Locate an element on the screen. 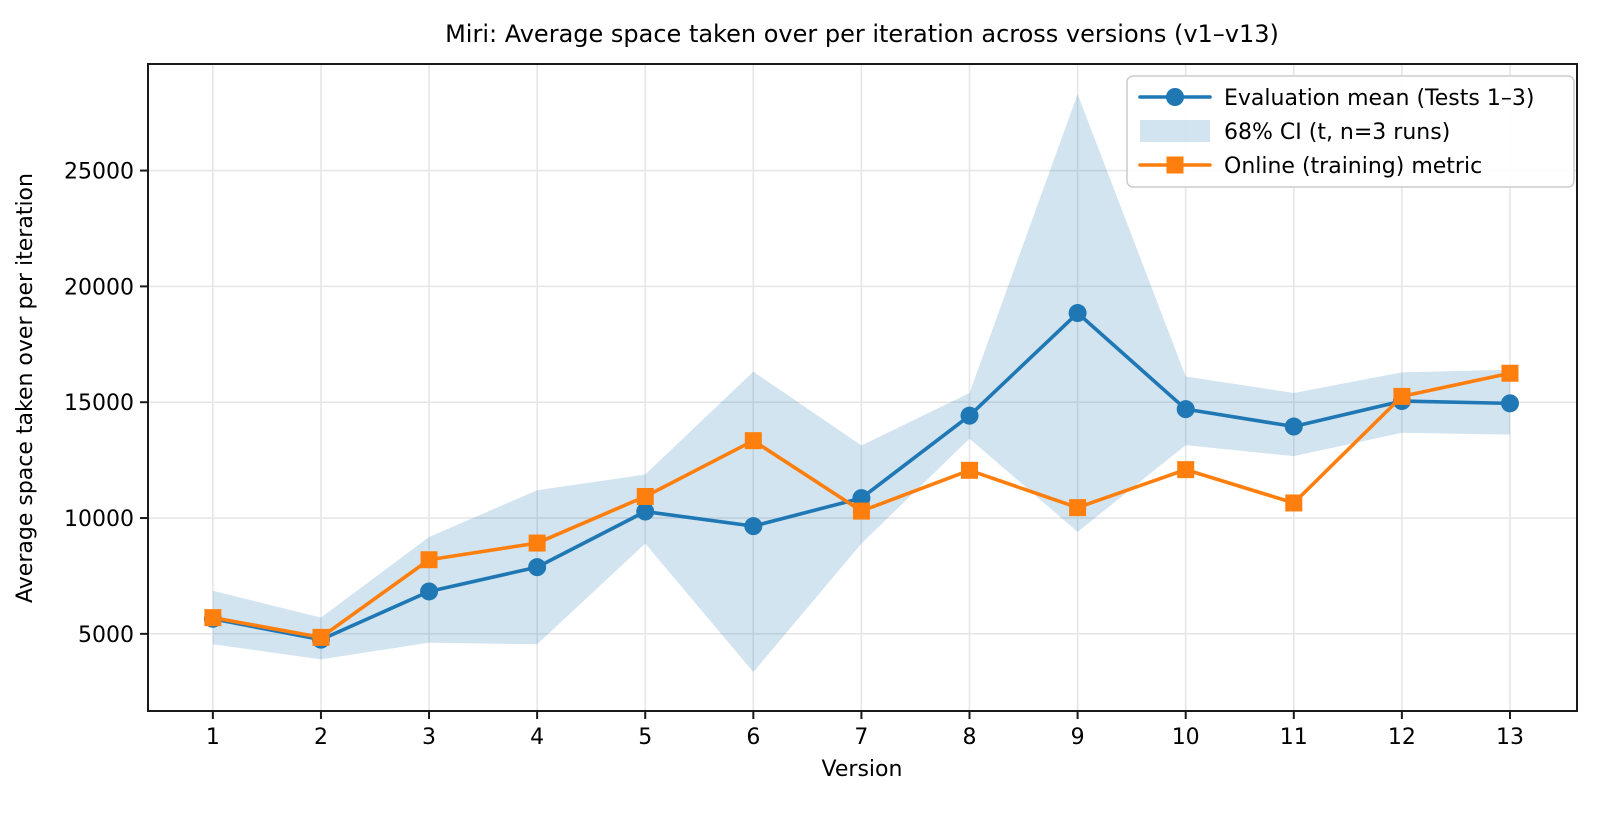 This screenshot has height=813, width=1600. x-tick-label: 10 is located at coordinates (1186, 737).